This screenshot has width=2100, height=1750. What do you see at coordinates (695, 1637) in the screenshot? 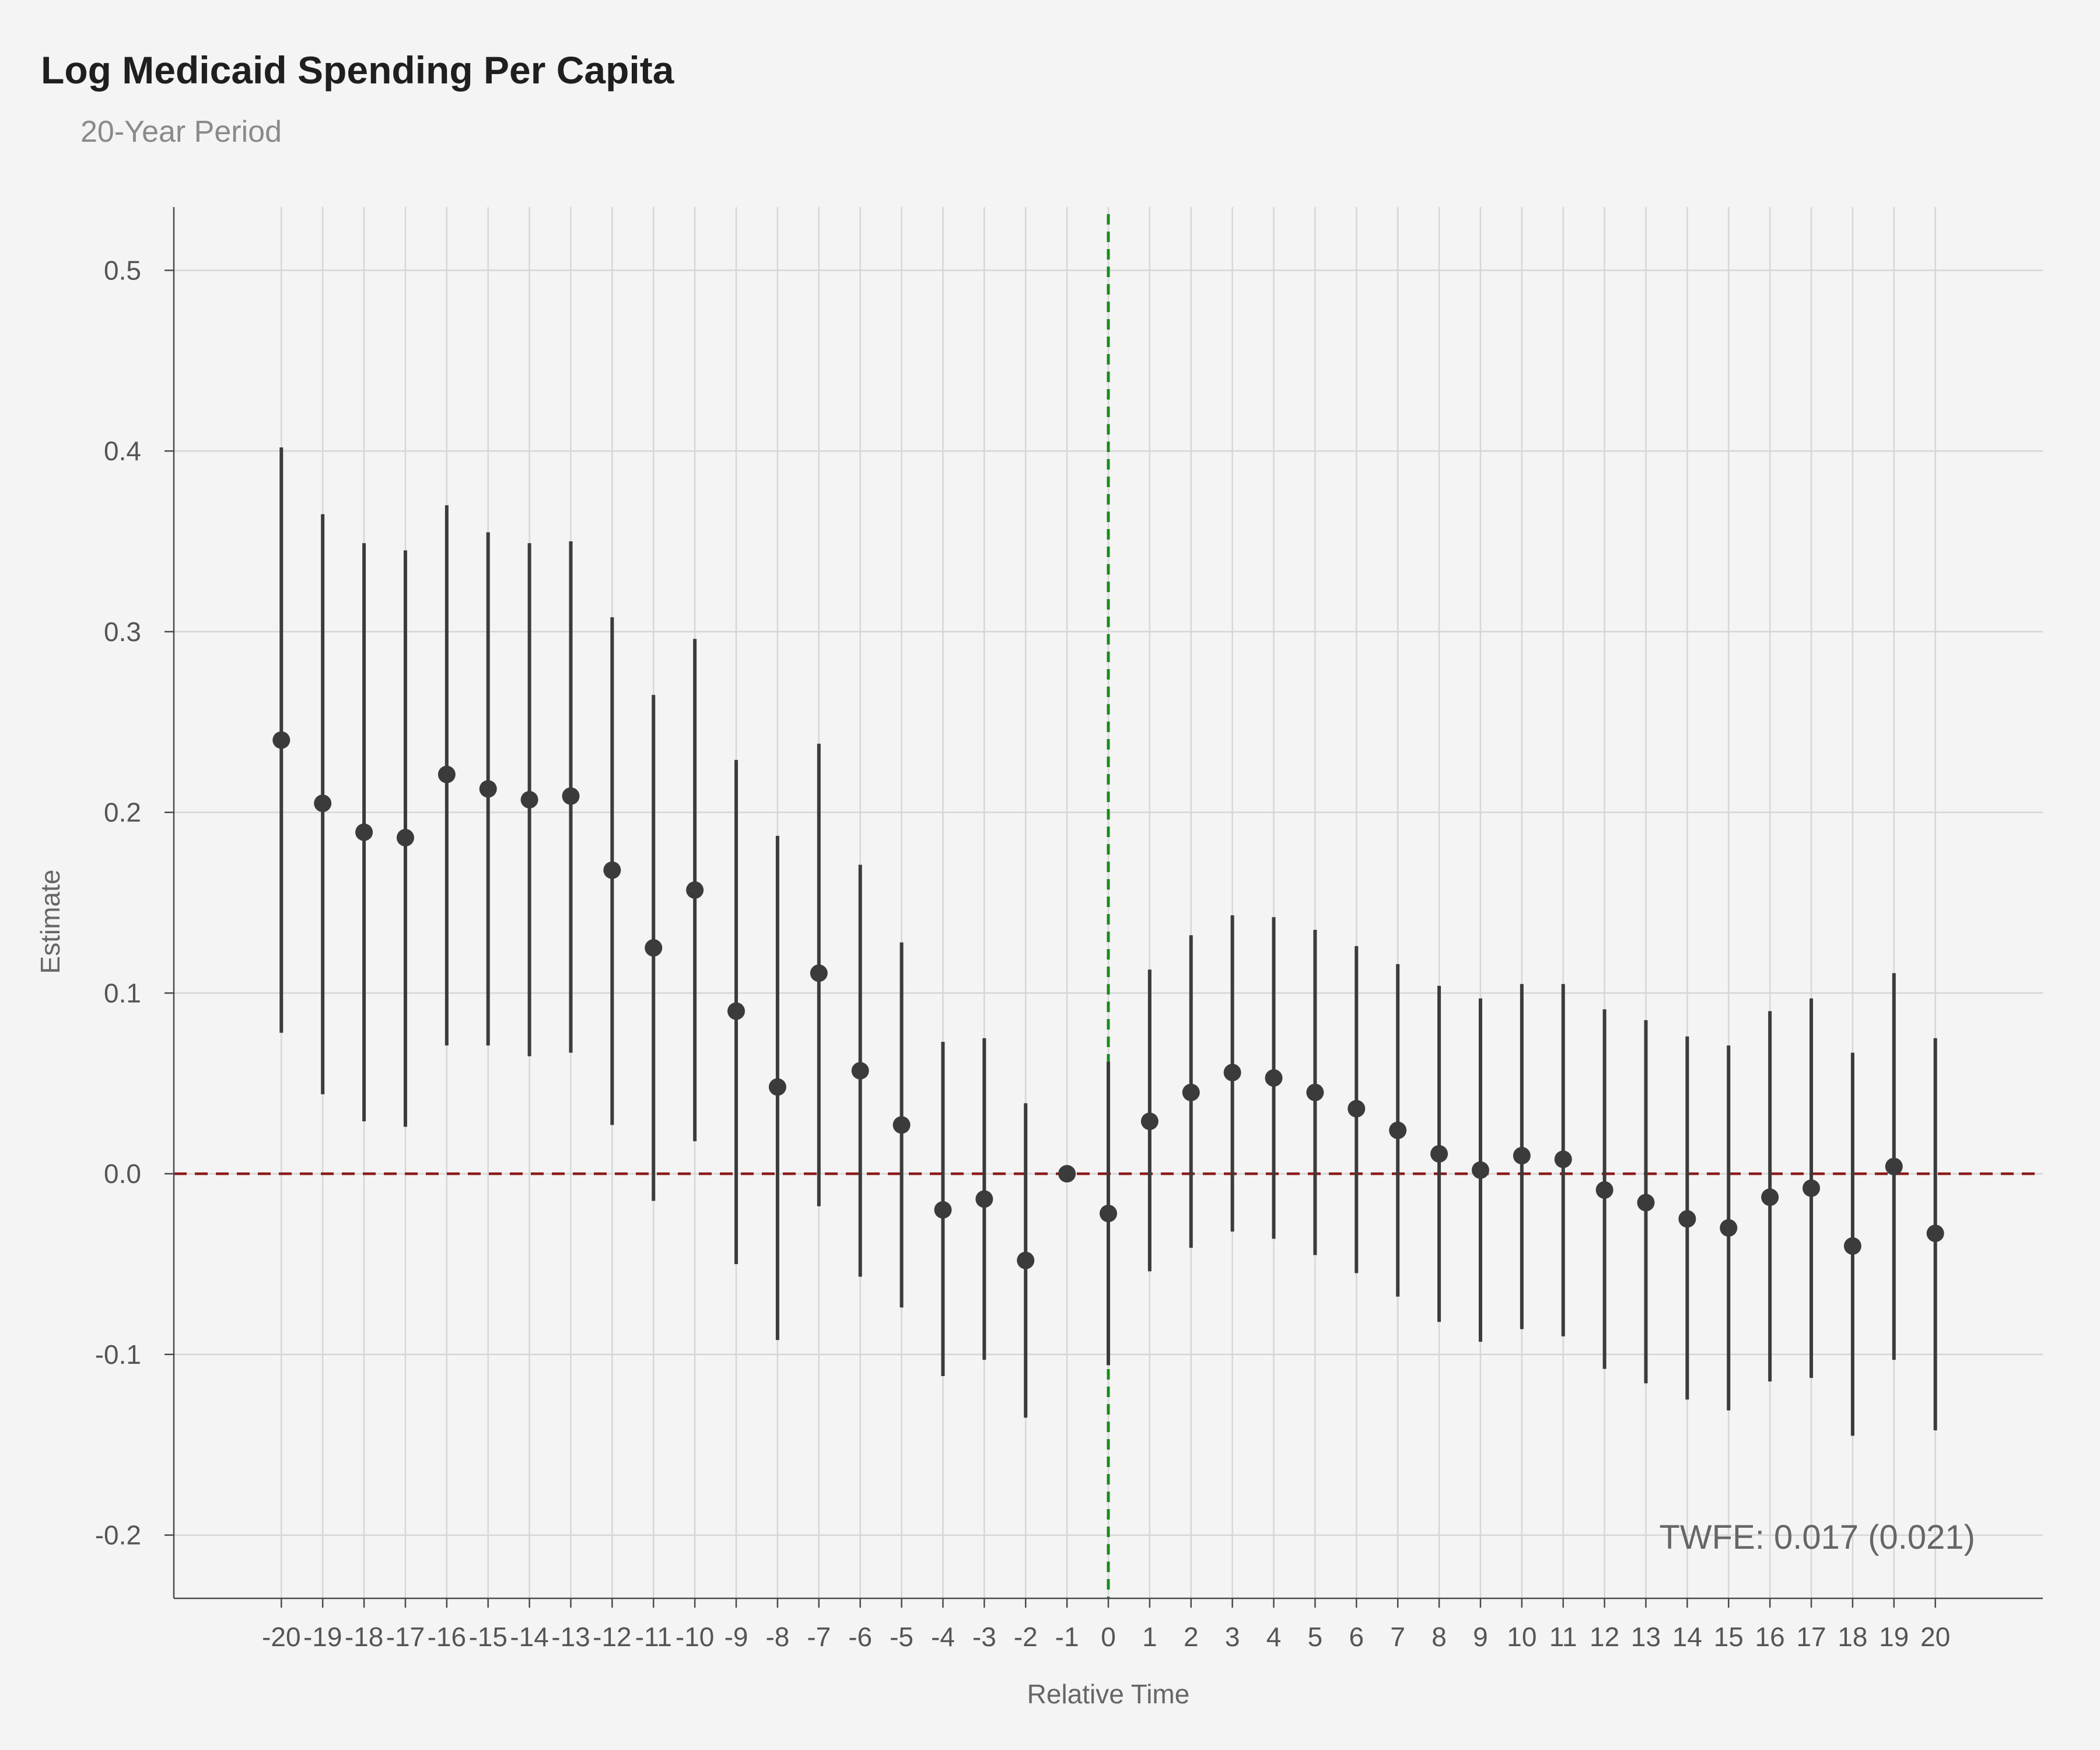
I see `x-tick-label: -10` at bounding box center [695, 1637].